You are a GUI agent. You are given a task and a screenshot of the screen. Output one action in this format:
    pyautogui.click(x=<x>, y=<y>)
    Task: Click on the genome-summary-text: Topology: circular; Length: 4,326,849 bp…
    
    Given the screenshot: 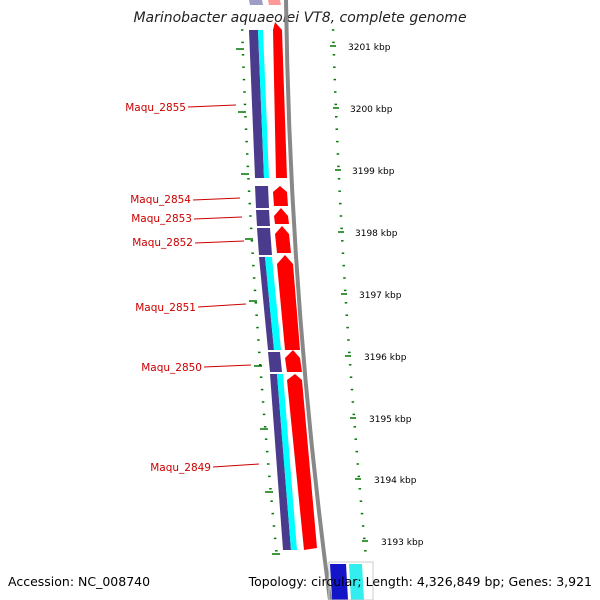 What is the action you would take?
    pyautogui.click(x=420, y=581)
    